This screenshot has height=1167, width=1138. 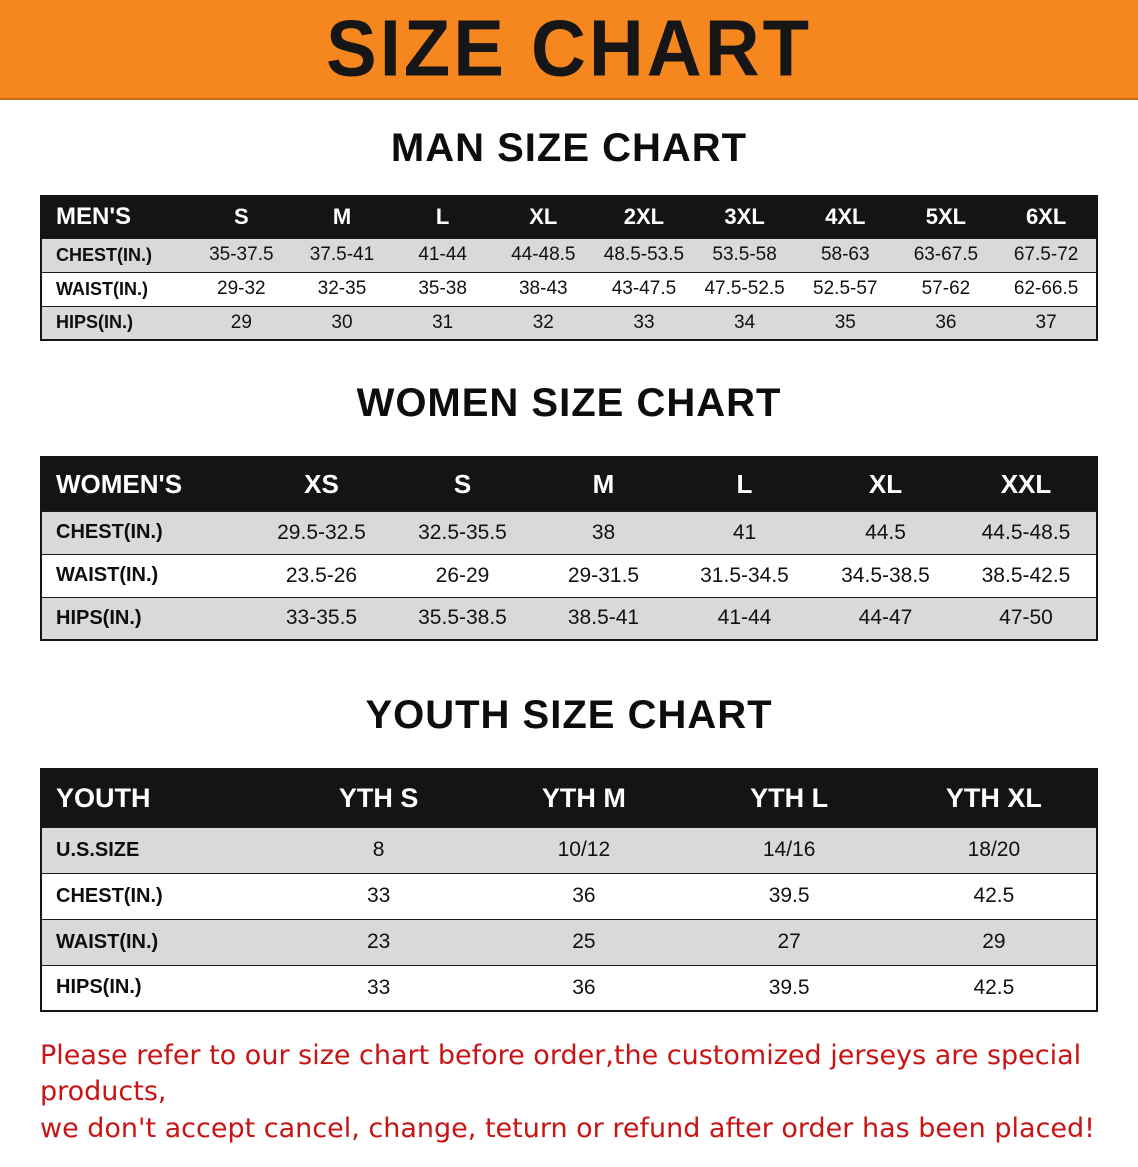 What do you see at coordinates (569, 323) in the screenshot?
I see `table-row: HIPS(IN.) 29 30 31 32 33 34 35 36 37` at bounding box center [569, 323].